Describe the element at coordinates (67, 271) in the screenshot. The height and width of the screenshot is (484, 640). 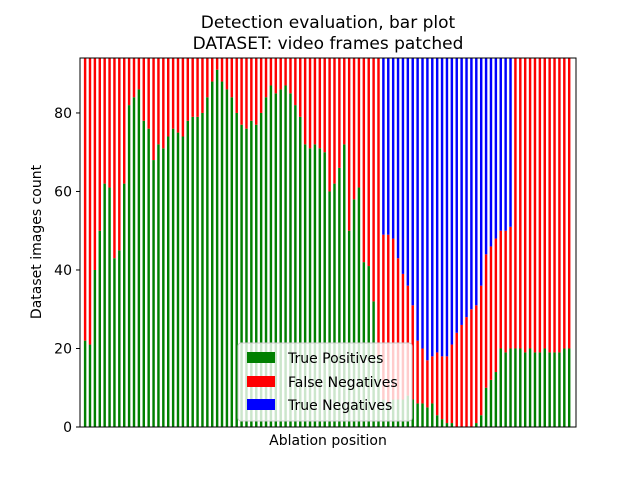
I see `y-axis-ticks: 0 20 40 60 80` at that location.